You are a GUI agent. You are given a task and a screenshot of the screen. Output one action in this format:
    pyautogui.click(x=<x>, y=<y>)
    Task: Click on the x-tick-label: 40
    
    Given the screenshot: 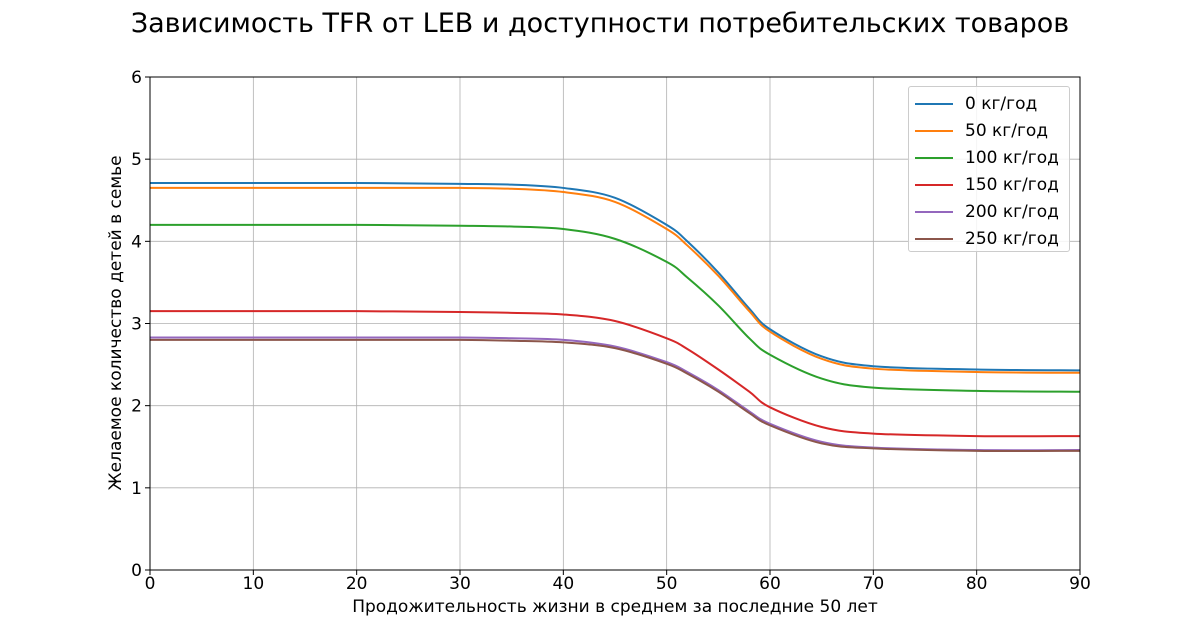 What is the action you would take?
    pyautogui.click(x=564, y=584)
    